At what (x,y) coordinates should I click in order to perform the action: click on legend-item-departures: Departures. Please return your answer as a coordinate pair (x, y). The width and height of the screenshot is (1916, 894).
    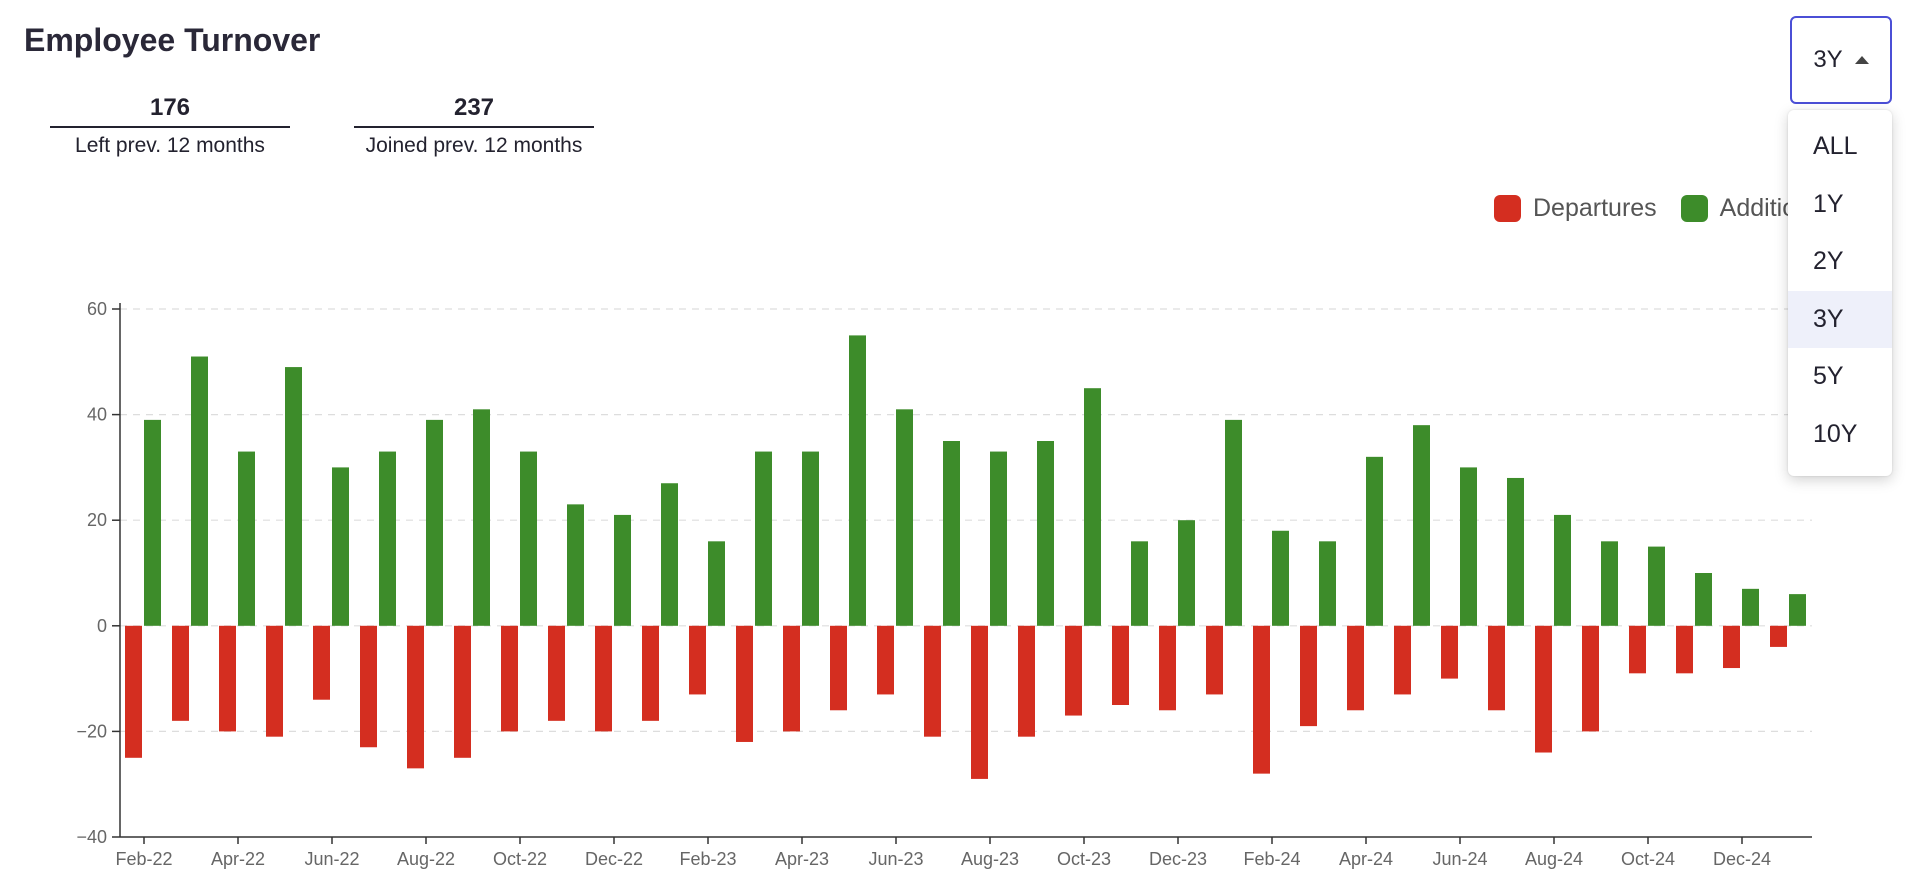
    Looking at the image, I should click on (1575, 208).